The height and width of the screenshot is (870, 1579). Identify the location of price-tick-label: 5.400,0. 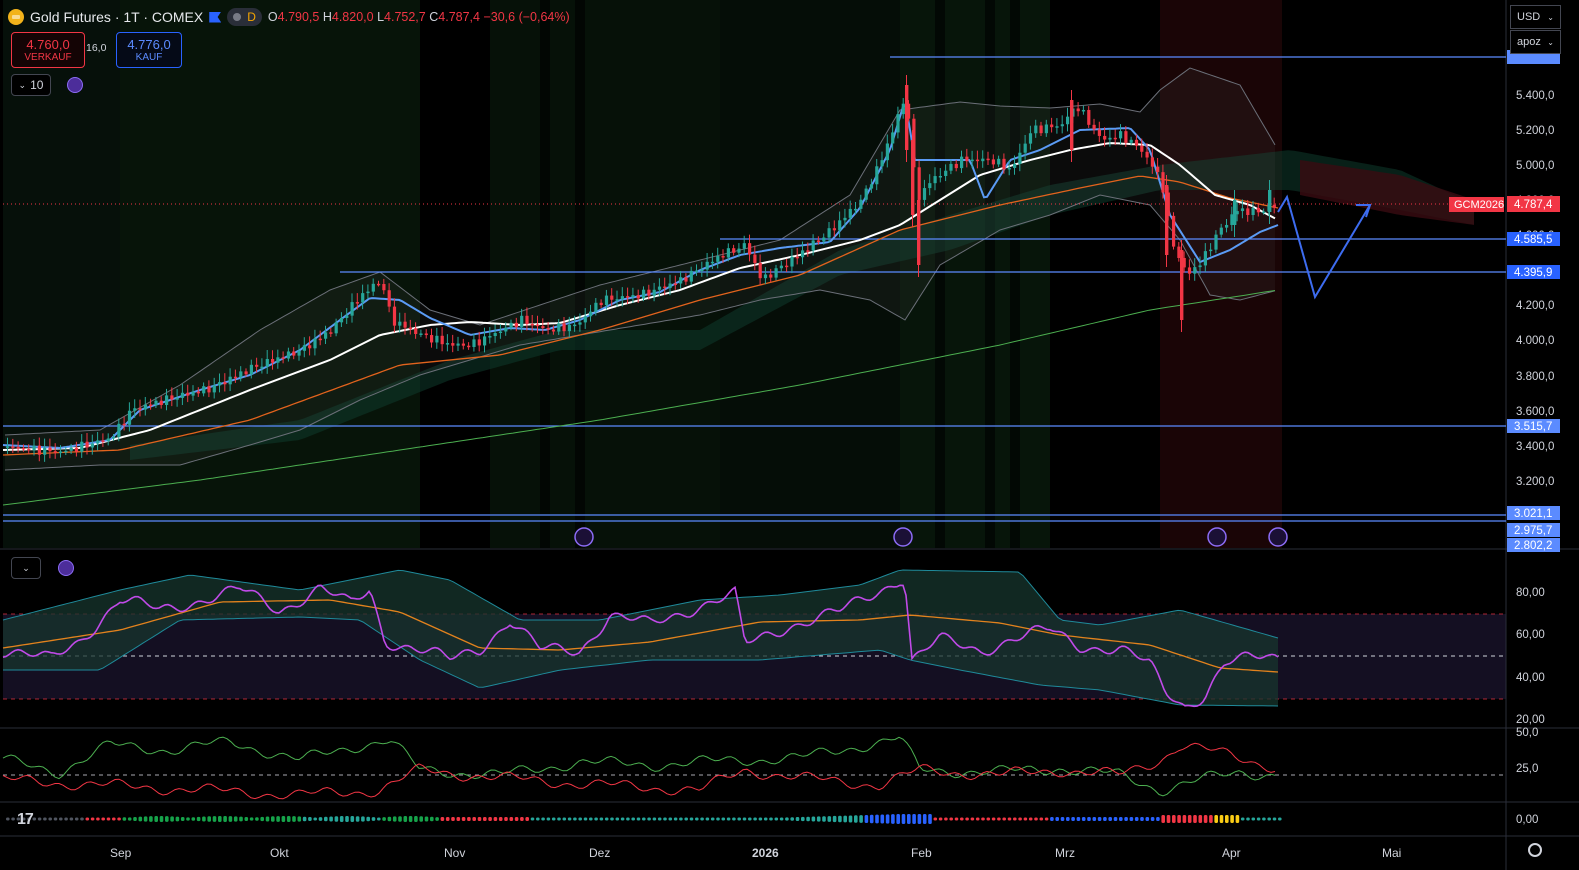
(1535, 96).